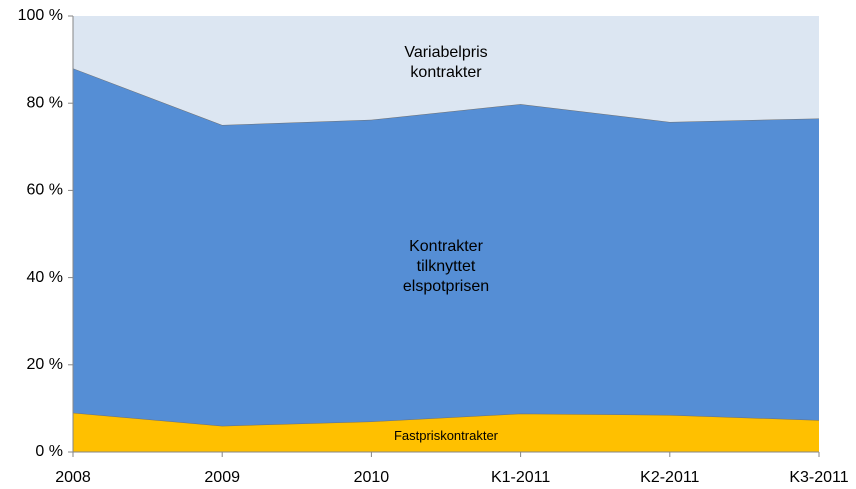 This screenshot has width=856, height=489. What do you see at coordinates (520, 477) in the screenshot?
I see `x-tick-label: K1-2011` at bounding box center [520, 477].